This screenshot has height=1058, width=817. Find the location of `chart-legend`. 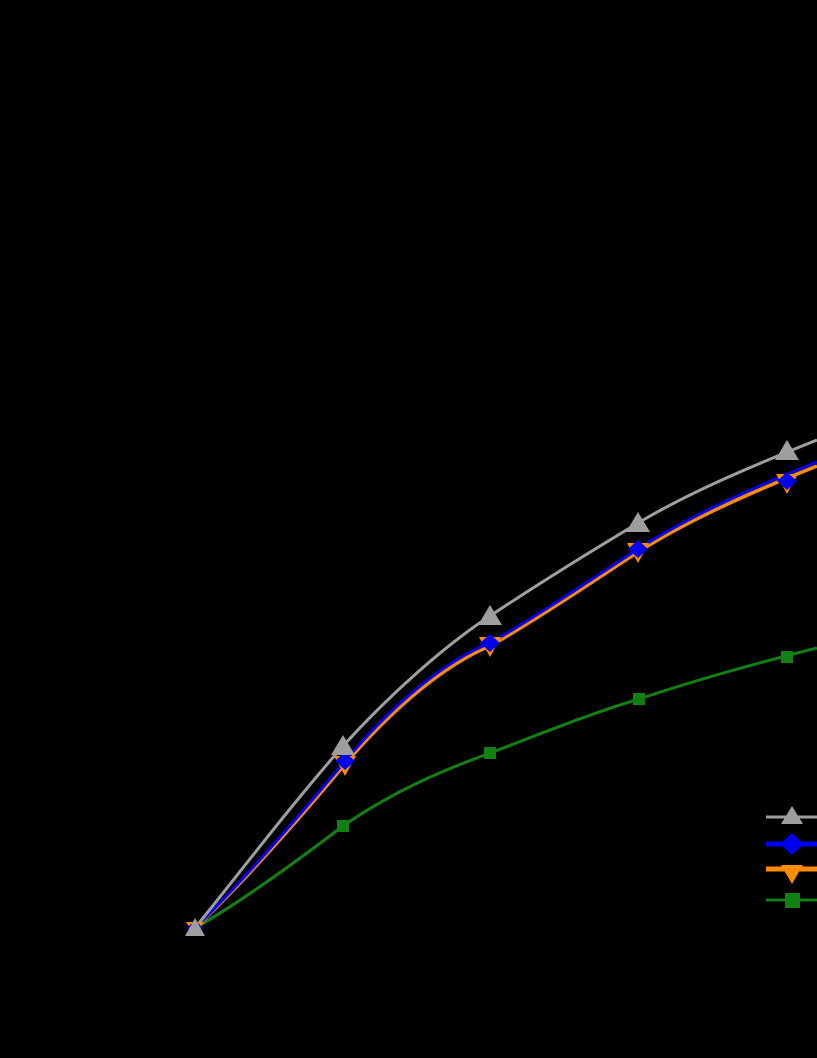

chart-legend is located at coordinates (791, 859).